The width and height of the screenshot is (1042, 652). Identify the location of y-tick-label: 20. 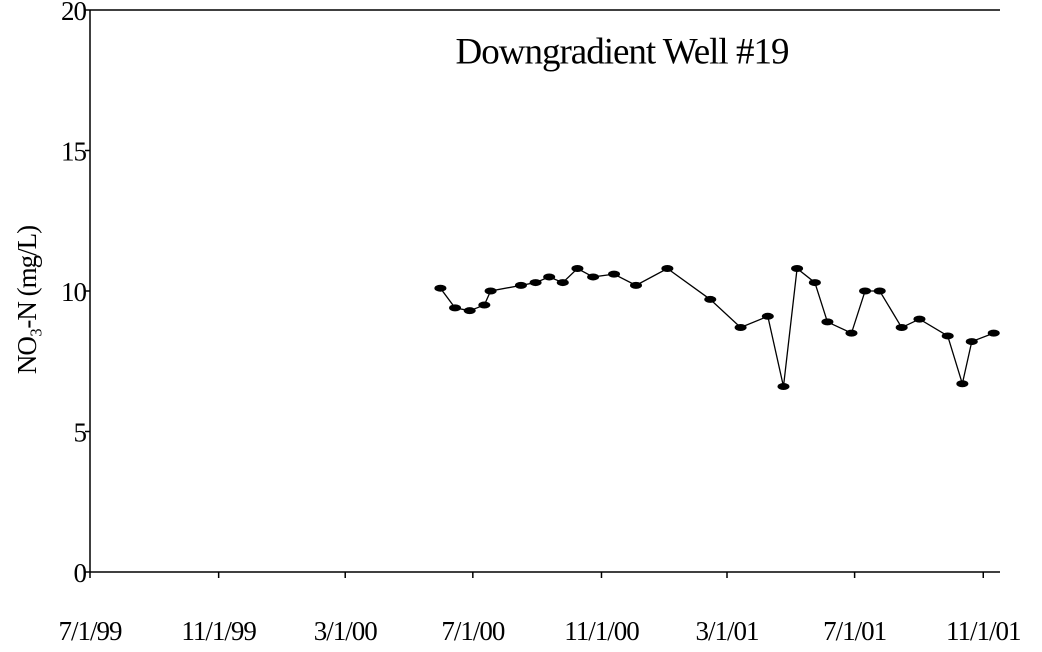
(74, 13).